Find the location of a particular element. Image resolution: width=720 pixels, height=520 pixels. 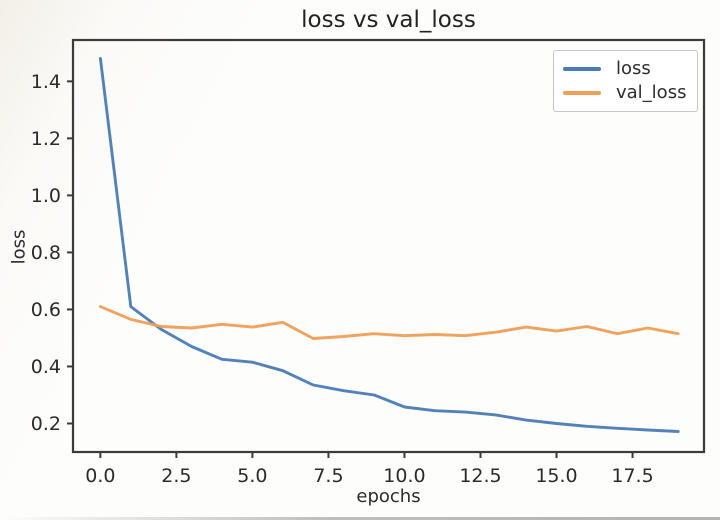

legend-label-val-loss: val_loss is located at coordinates (651, 92).